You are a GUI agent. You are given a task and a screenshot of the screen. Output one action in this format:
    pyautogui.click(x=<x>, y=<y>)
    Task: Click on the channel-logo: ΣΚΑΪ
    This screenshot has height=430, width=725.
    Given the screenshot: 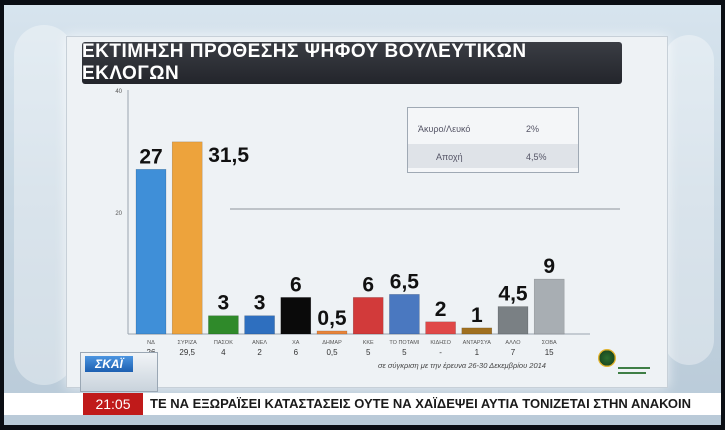 What is the action you would take?
    pyautogui.click(x=119, y=372)
    